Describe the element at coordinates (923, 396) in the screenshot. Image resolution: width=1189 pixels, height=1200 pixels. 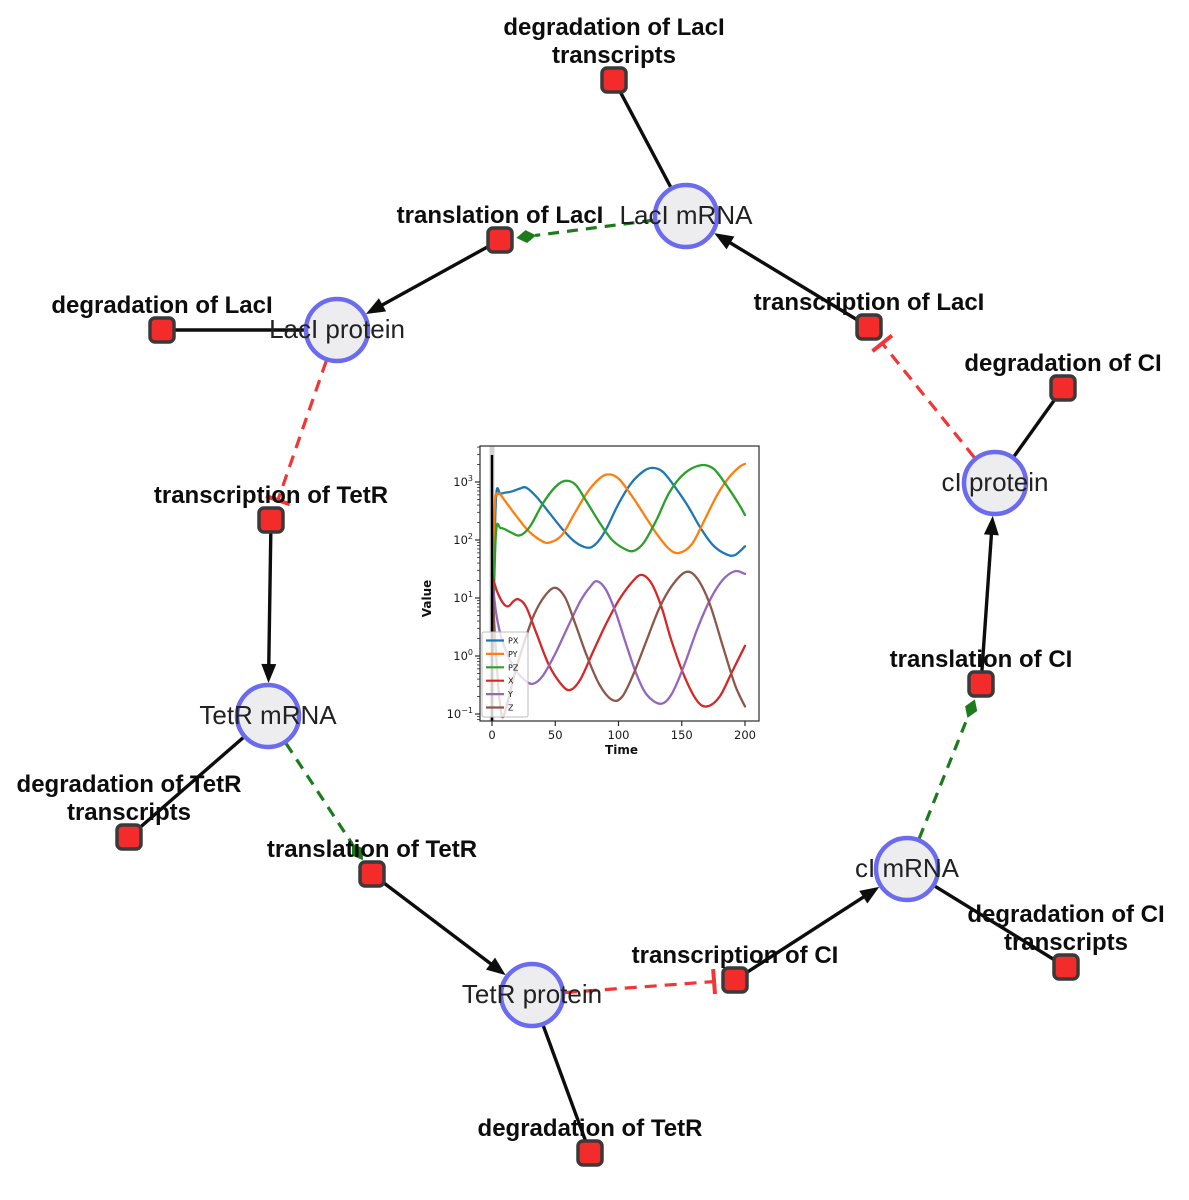
I see `edge-inhibition-ci-protein--transcription-laci` at that location.